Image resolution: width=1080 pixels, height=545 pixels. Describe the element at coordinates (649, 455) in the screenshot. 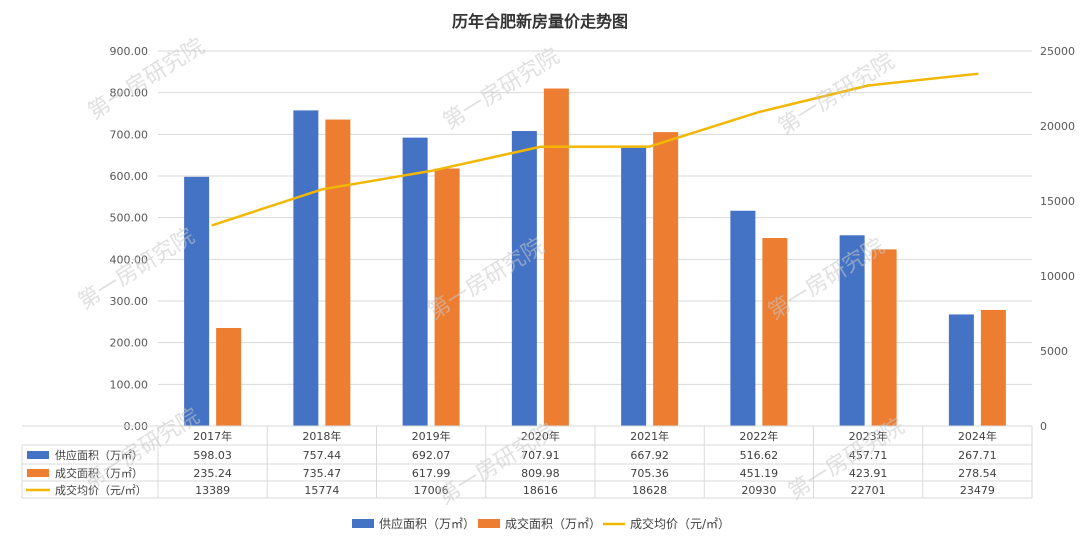

I see `table-value: 667.92` at that location.